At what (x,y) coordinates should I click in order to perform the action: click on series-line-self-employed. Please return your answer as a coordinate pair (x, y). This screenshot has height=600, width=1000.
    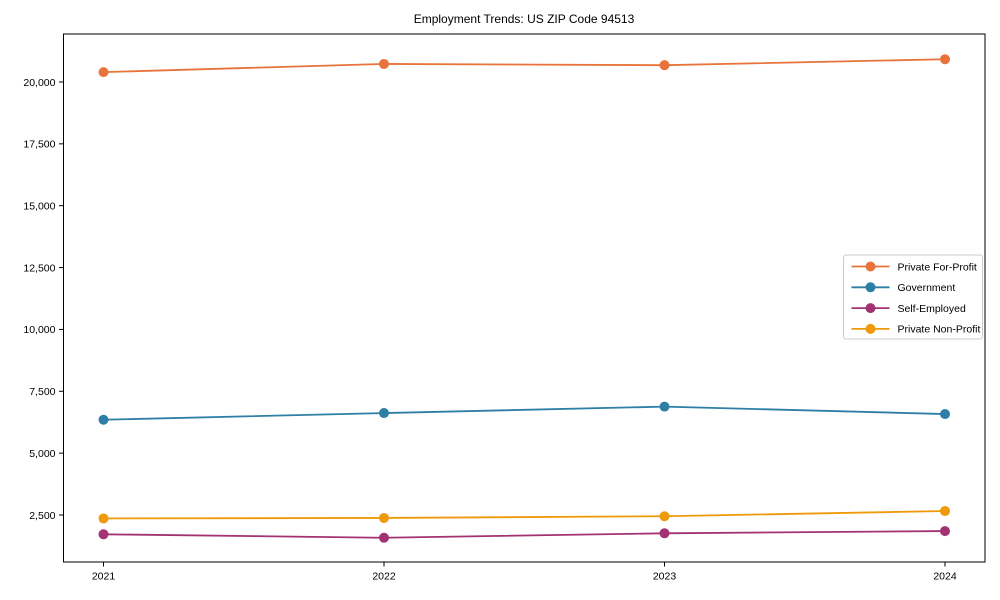
    Looking at the image, I should click on (524, 534).